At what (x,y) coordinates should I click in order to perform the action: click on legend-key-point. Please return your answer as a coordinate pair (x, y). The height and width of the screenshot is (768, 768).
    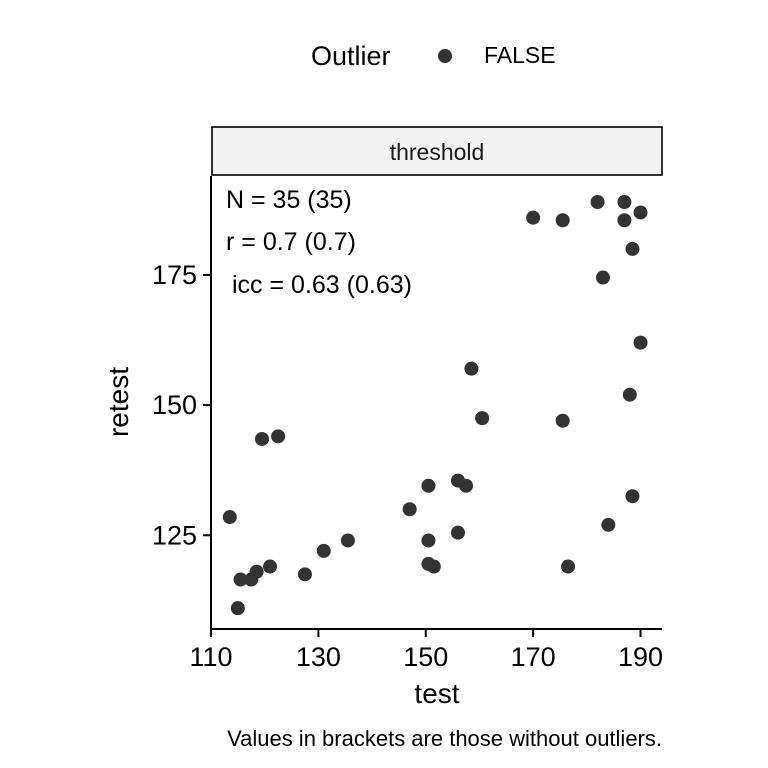
    Looking at the image, I should click on (445, 56).